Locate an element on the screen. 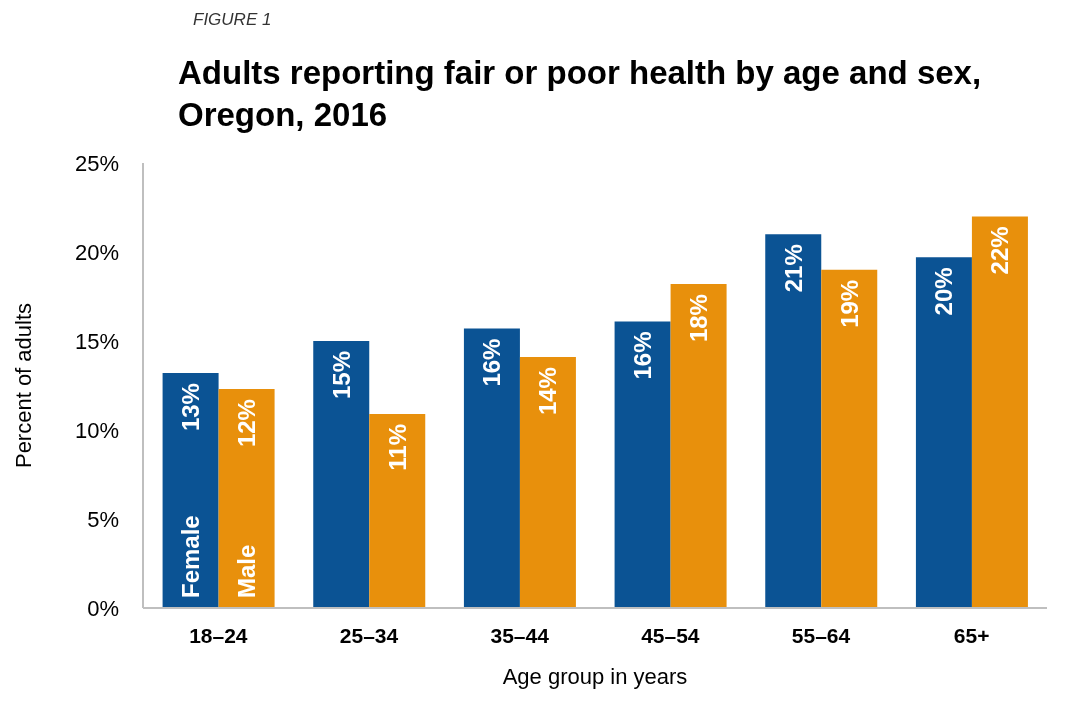 The height and width of the screenshot is (704, 1065). data-label: 14% is located at coordinates (548, 391).